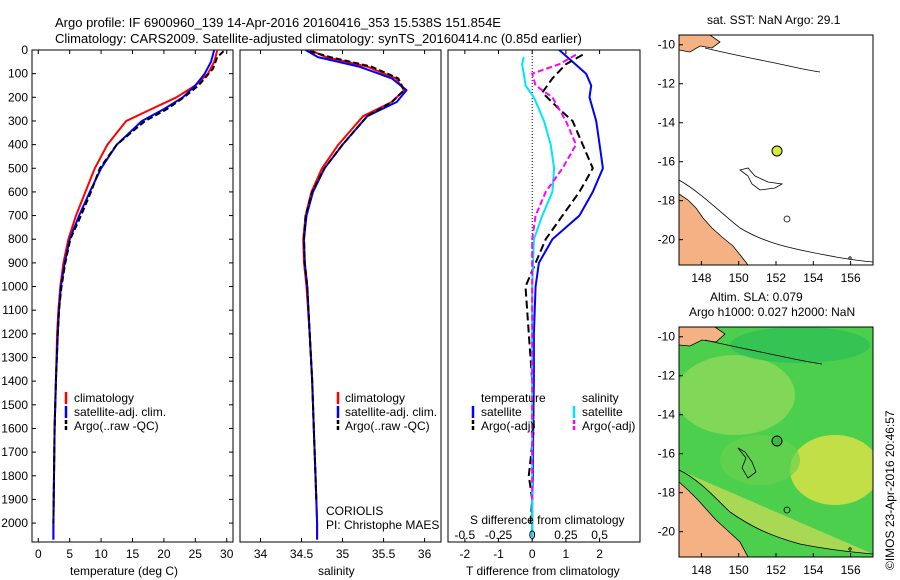 This screenshot has height=580, width=900. I want to click on difference-xtick-label: -2, so click(465, 554).